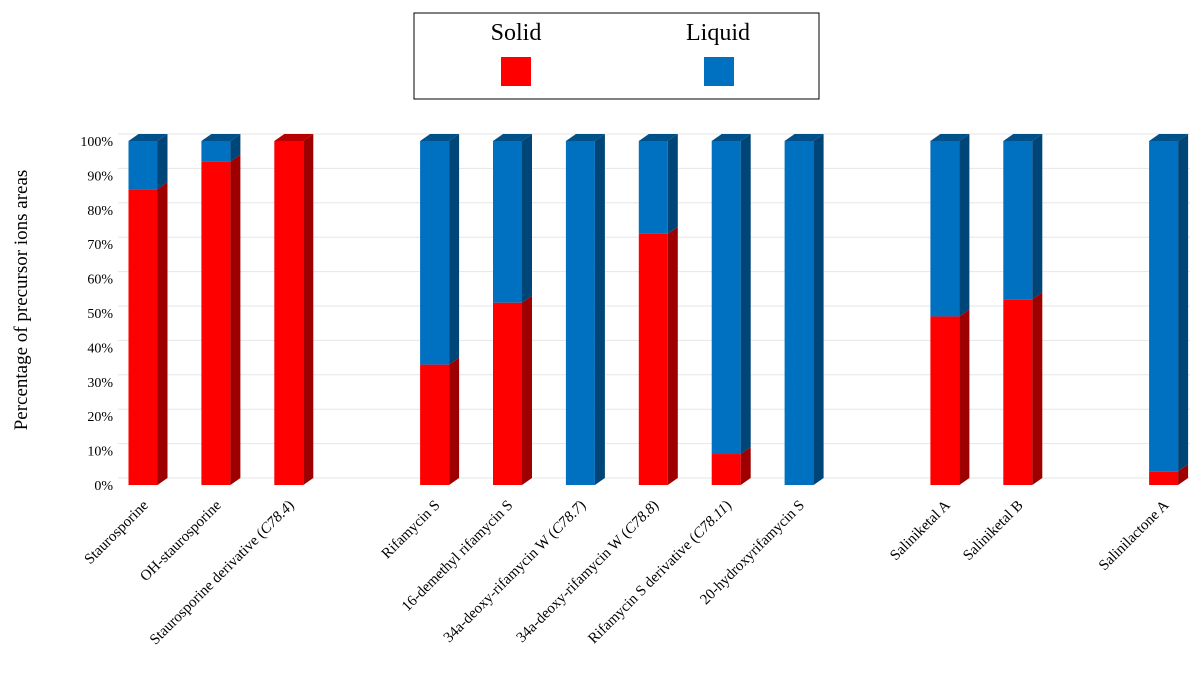 This screenshot has height=678, width=1203. I want to click on y-tick-label: 90%, so click(100, 176).